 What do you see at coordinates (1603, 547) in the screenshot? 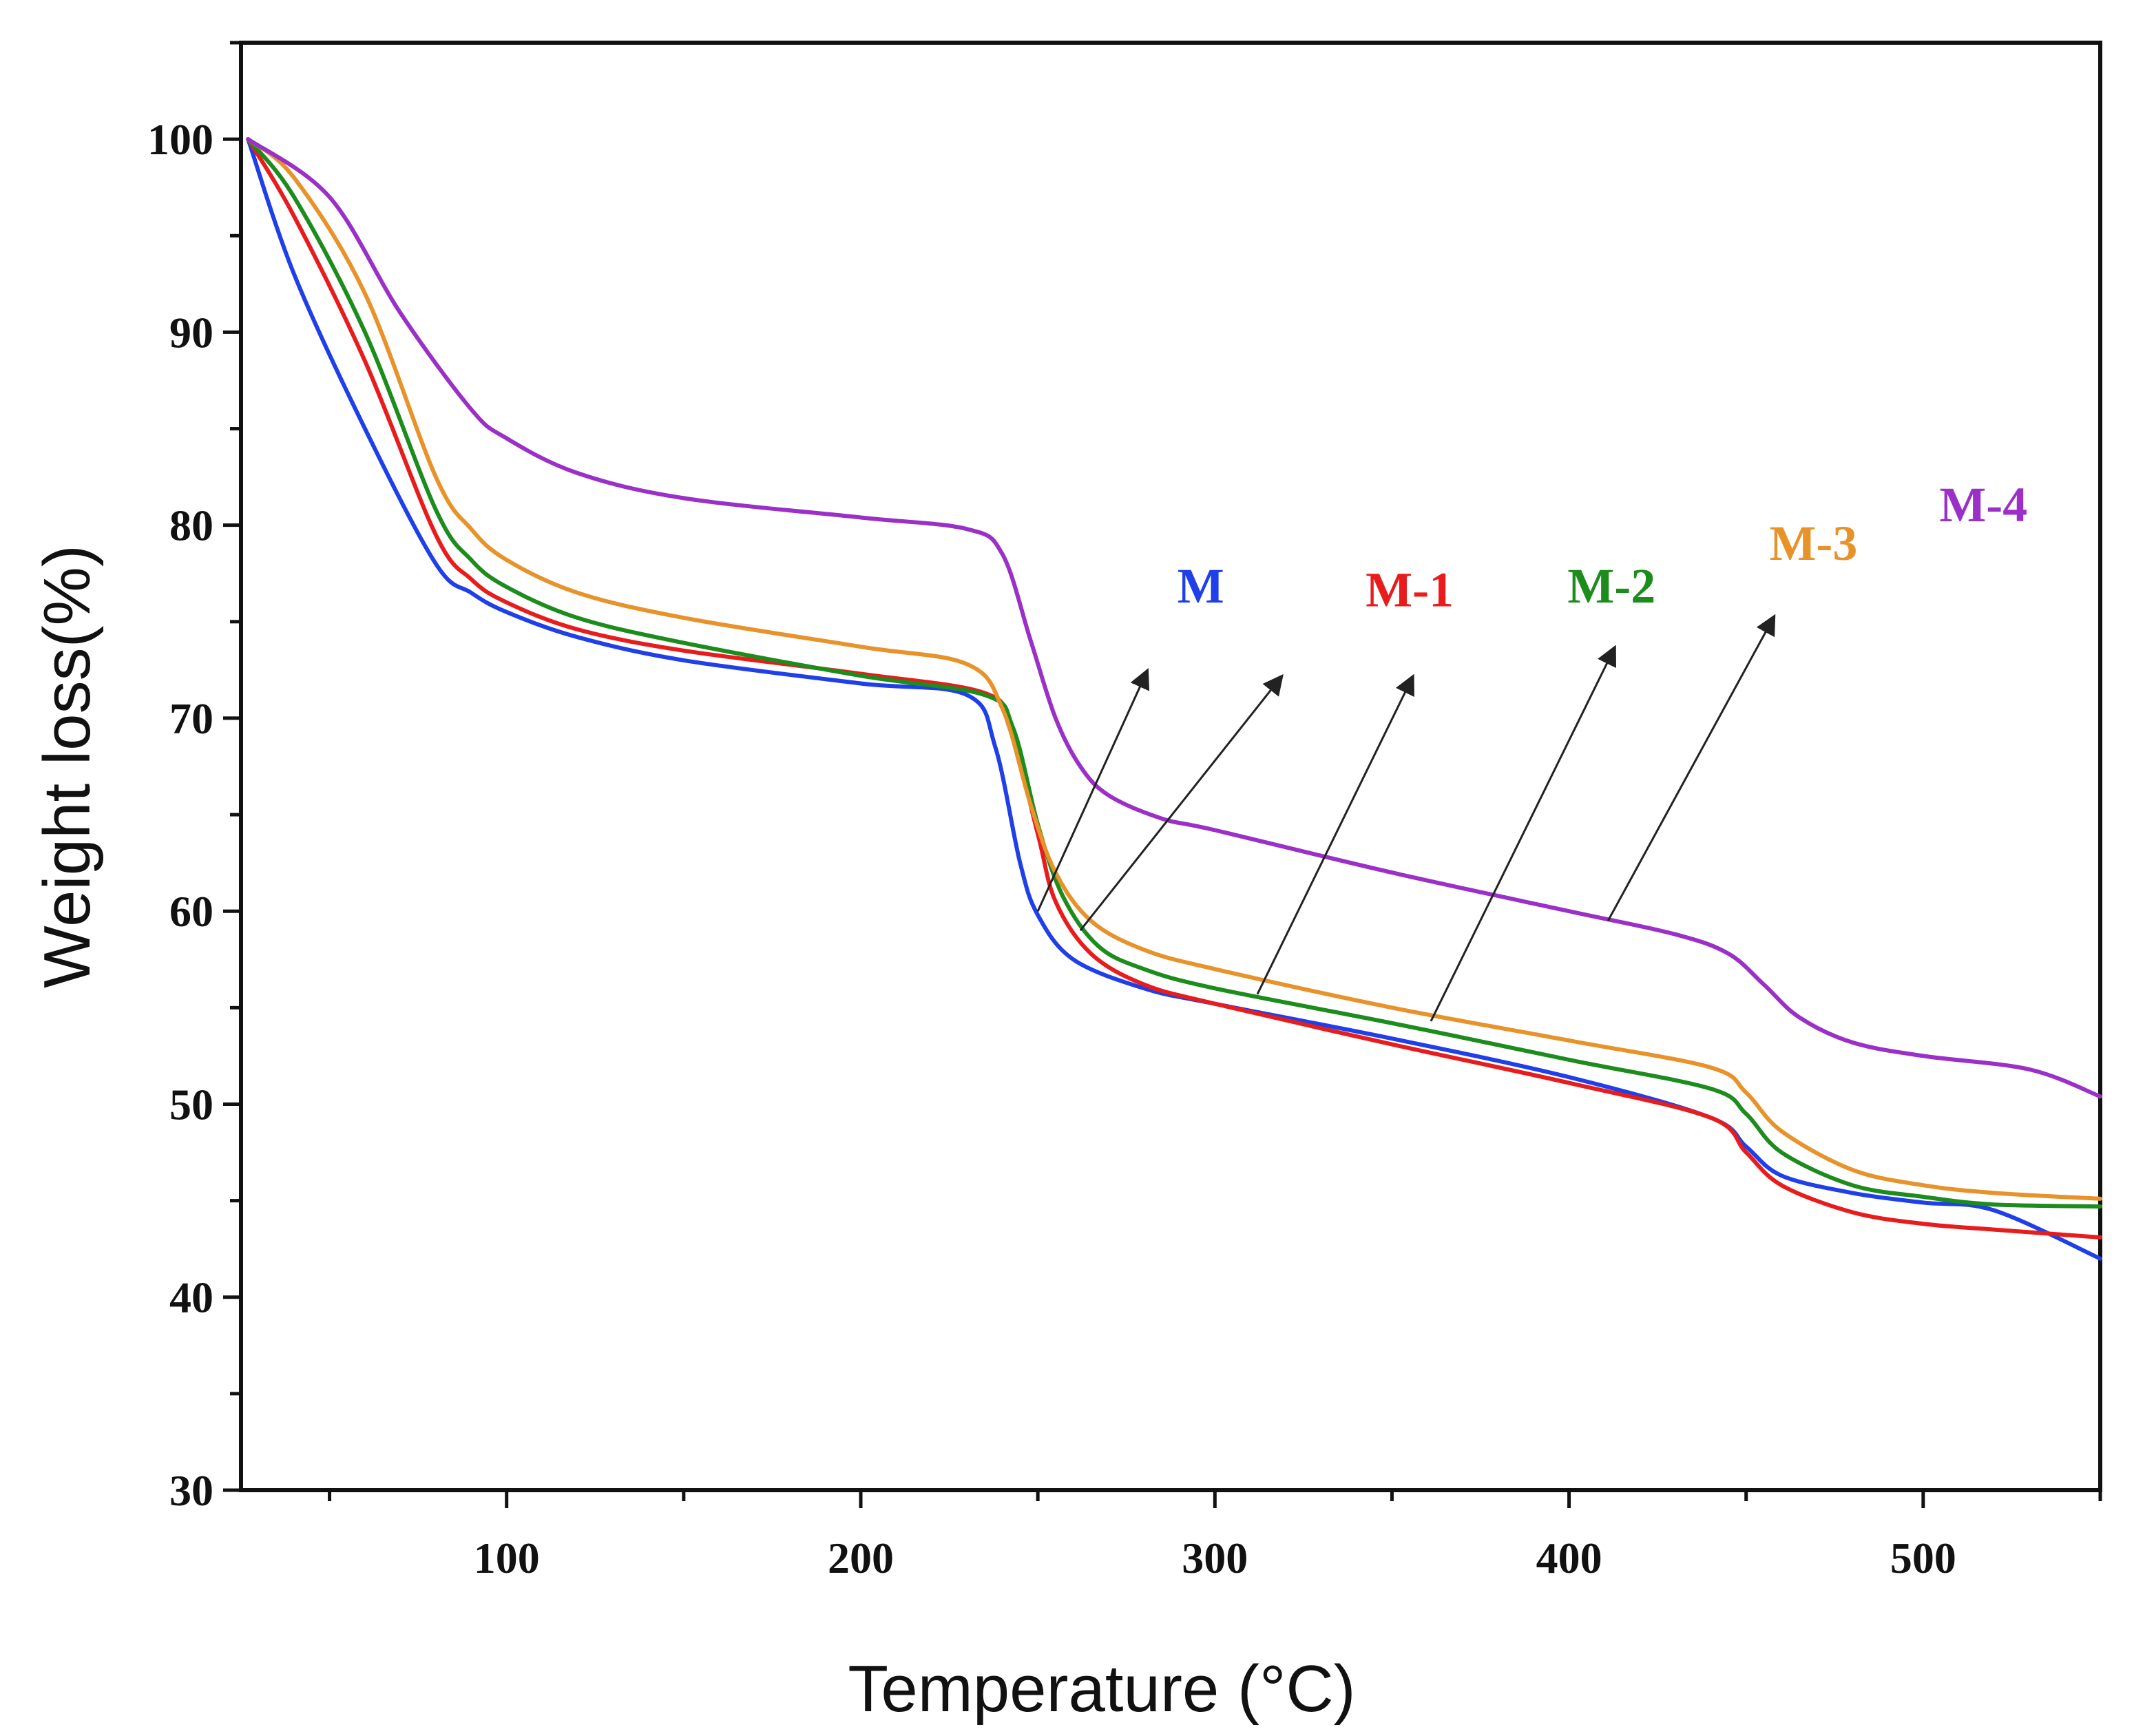
I see `series-labels: M M-1 M-2 M-3 M-4` at bounding box center [1603, 547].